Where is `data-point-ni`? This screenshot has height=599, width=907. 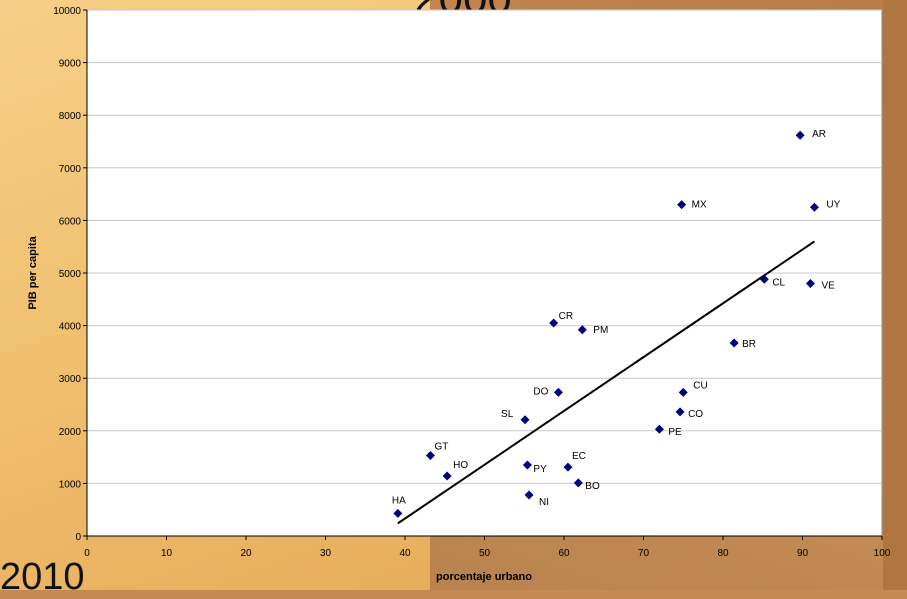
data-point-ni is located at coordinates (529, 495).